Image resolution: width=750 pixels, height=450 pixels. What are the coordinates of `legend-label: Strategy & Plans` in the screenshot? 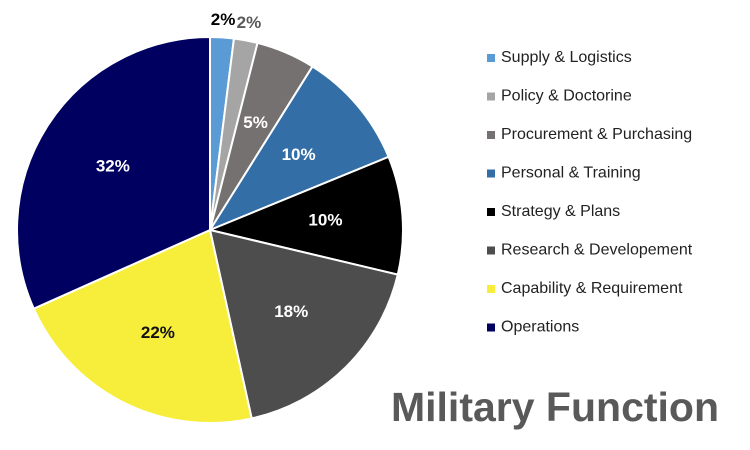 It's located at (560, 211).